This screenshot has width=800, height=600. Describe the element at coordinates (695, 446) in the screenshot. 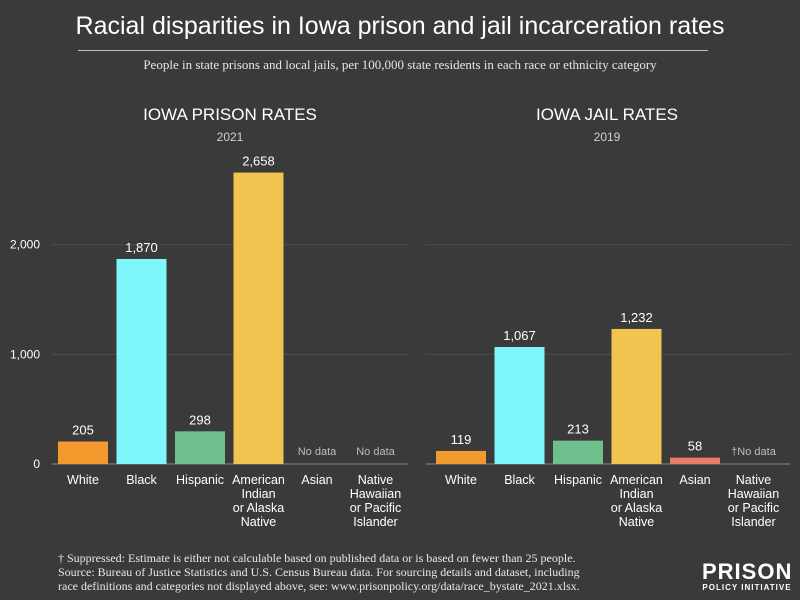

I see `bar-value-label: 58` at that location.